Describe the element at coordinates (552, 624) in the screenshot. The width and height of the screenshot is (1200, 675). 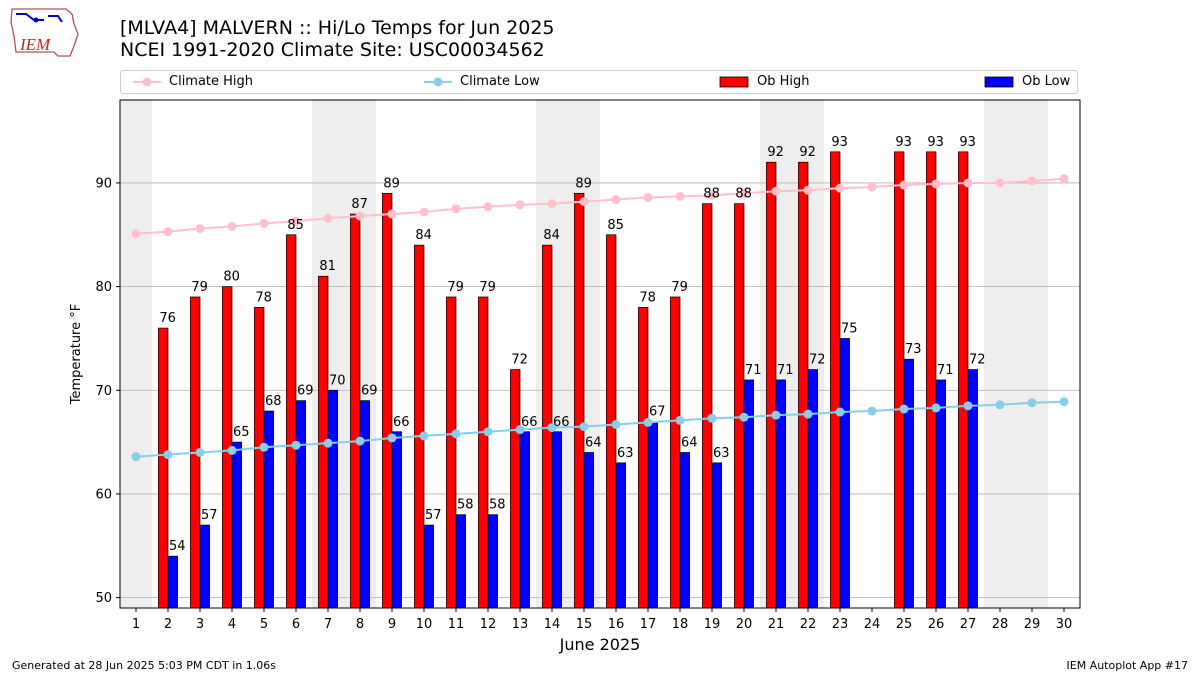
I see `x-tick-label-14: 14` at that location.